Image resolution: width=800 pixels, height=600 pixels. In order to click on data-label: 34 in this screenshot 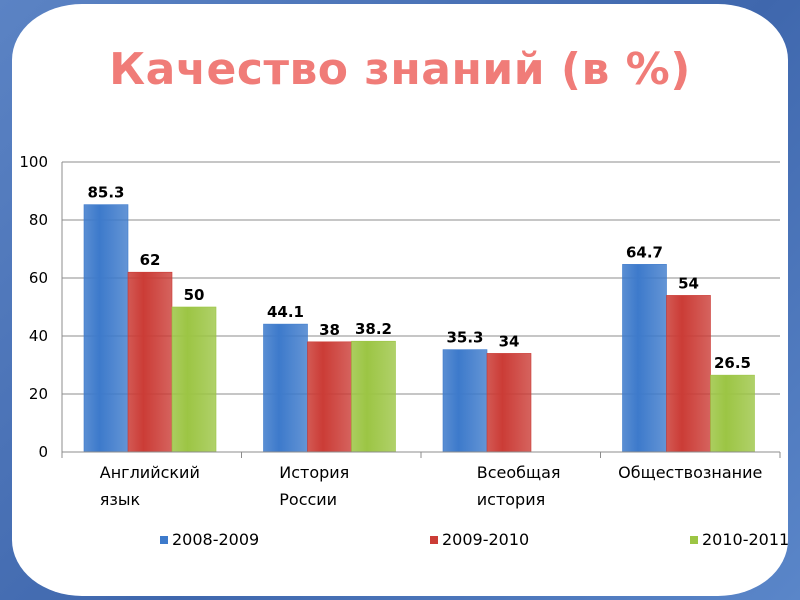, I will do `click(509, 341)`.